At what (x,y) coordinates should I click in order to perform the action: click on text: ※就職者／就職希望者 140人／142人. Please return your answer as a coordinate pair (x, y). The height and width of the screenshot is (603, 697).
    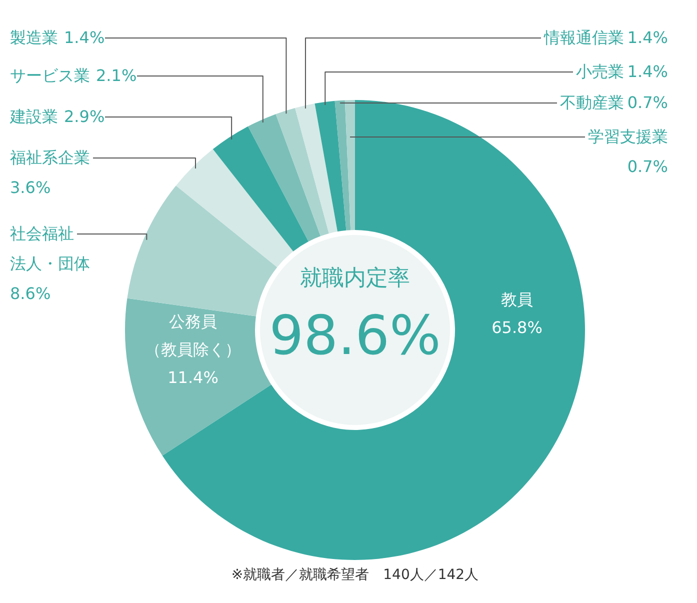
    Looking at the image, I should click on (355, 575).